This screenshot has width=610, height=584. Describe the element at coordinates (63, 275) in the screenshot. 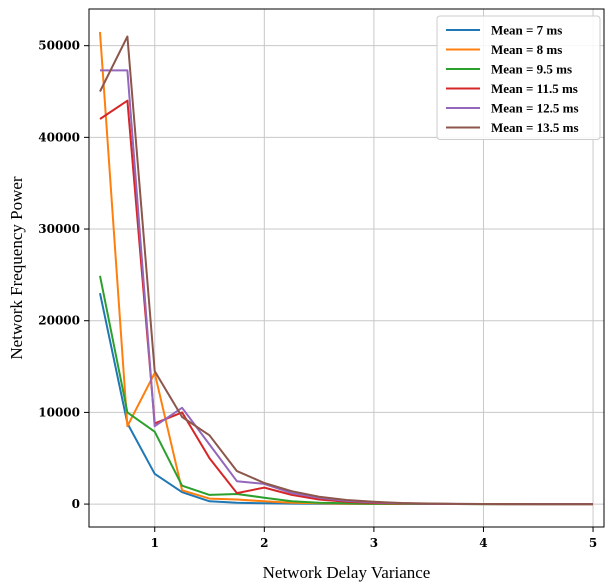

I see `y-axis: 0 10000 20000 30000 40000 50000` at that location.